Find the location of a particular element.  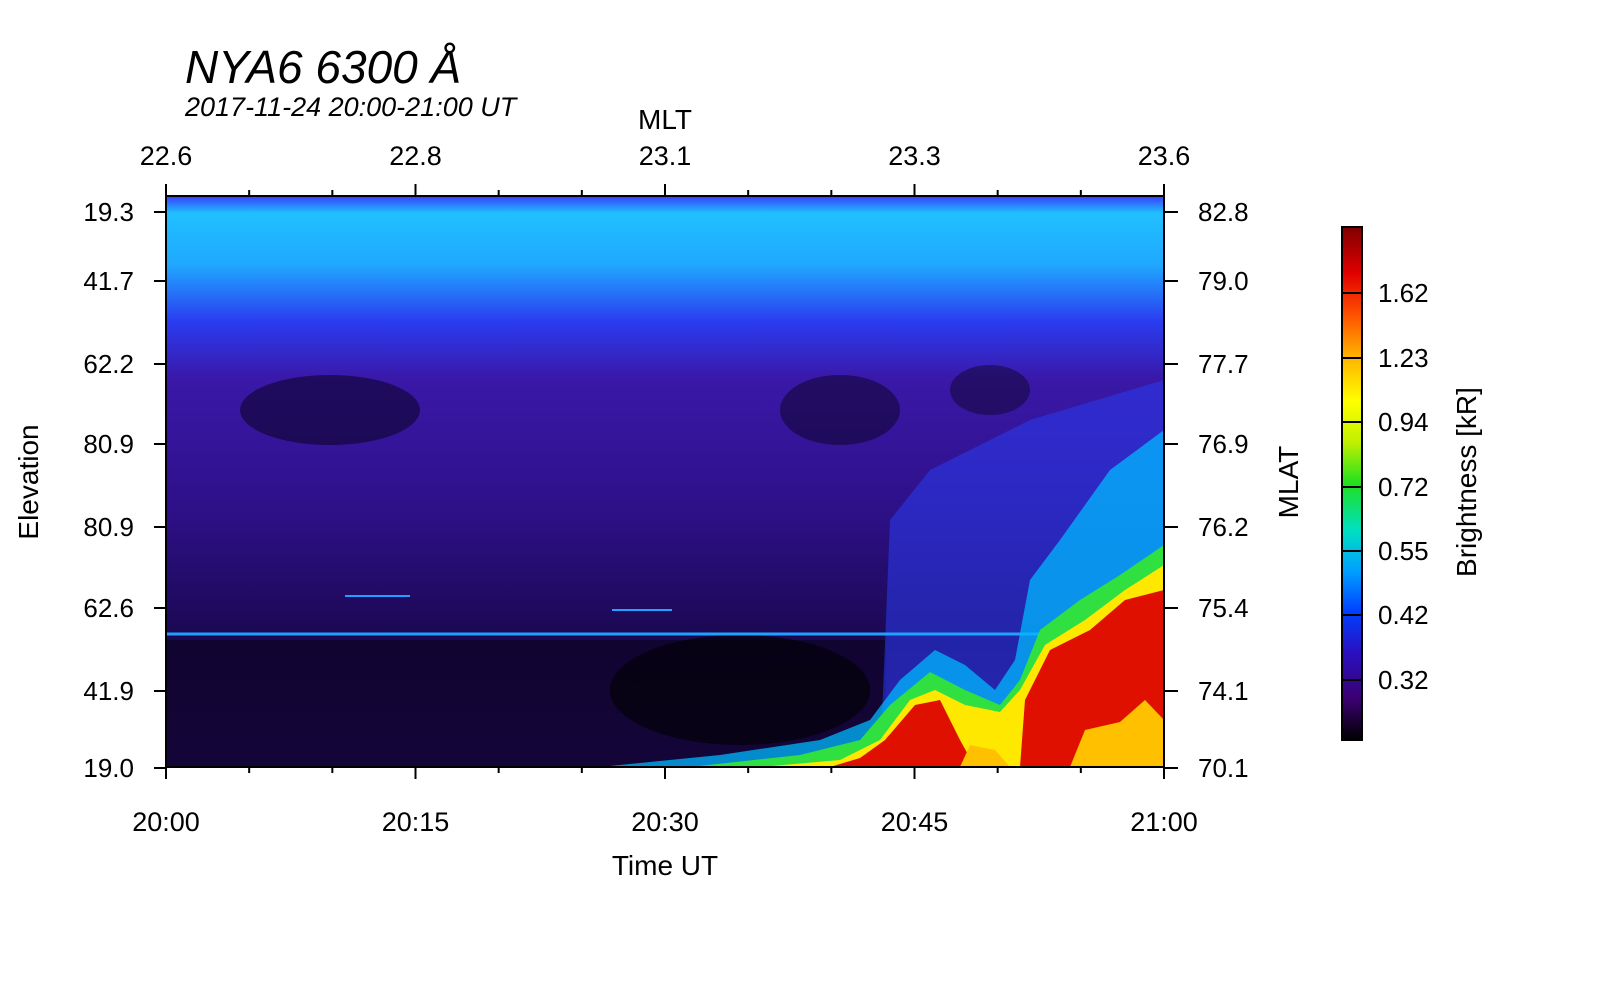

x-tick-label: 20:30 is located at coordinates (665, 822).